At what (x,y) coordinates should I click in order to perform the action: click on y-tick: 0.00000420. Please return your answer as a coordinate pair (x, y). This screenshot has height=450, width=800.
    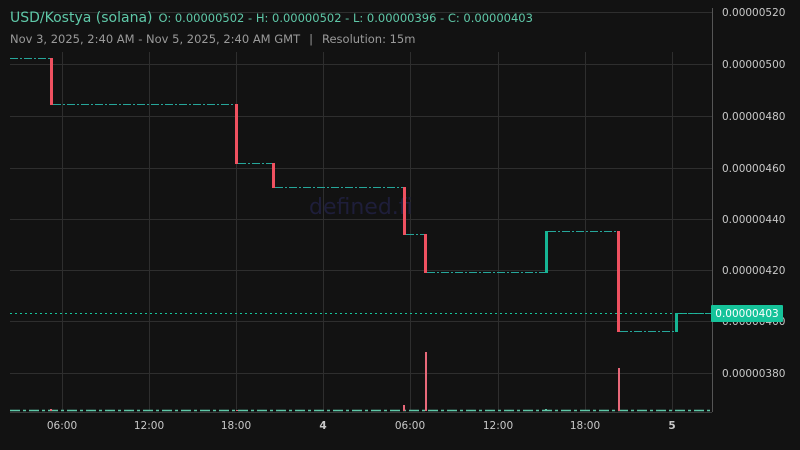
    Looking at the image, I should click on (753, 271).